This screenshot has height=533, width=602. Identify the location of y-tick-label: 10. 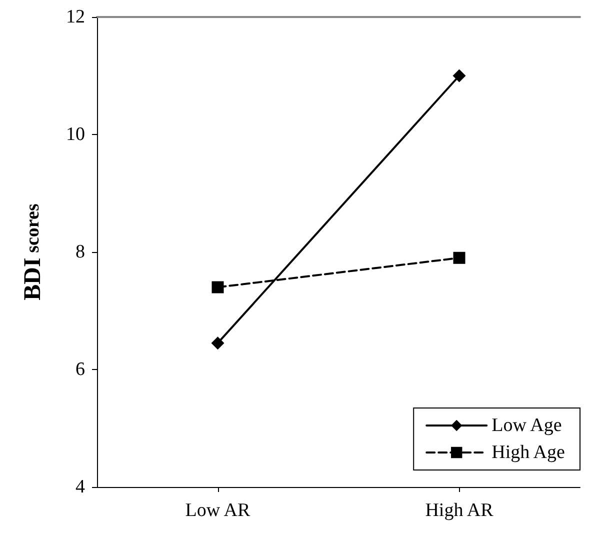
(75, 134).